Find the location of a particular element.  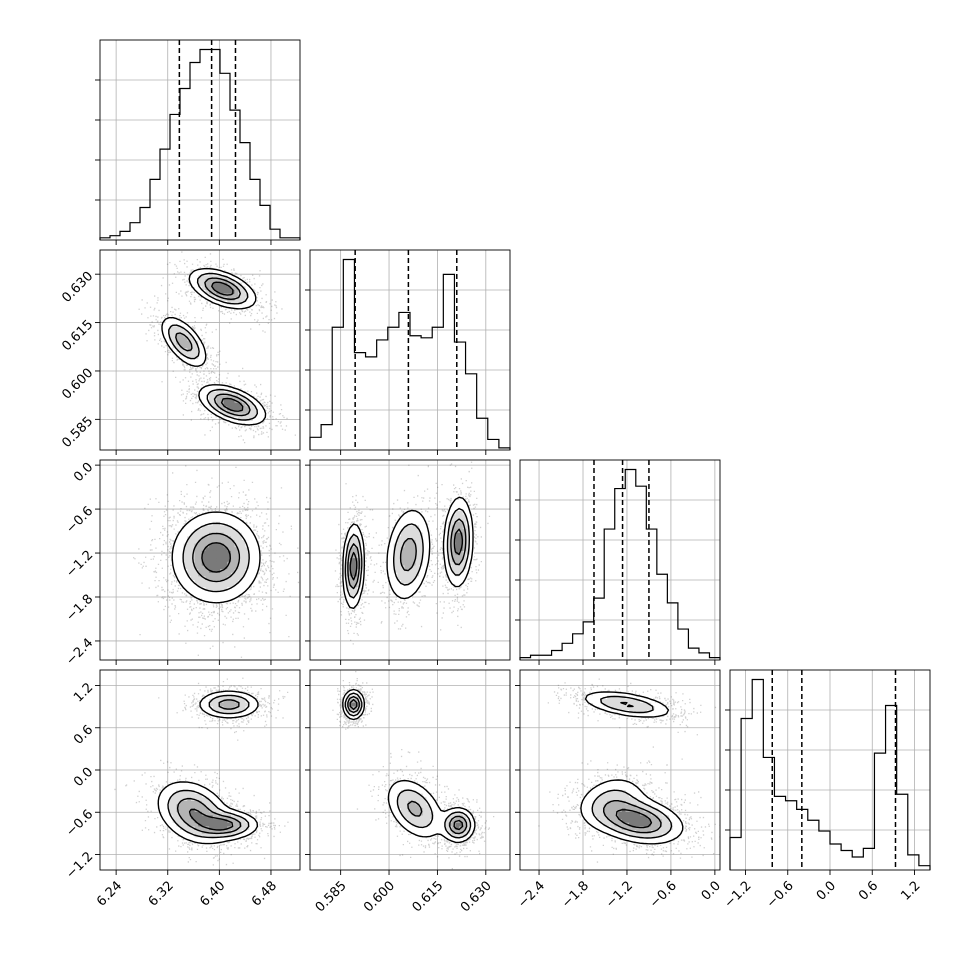

histogram-p3 is located at coordinates (830, 774).